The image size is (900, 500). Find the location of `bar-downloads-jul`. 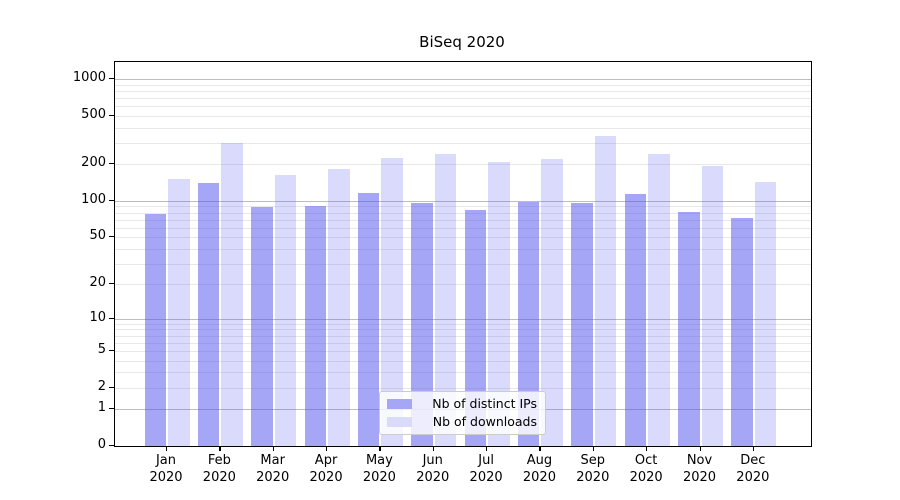

bar-downloads-jul is located at coordinates (499, 303).